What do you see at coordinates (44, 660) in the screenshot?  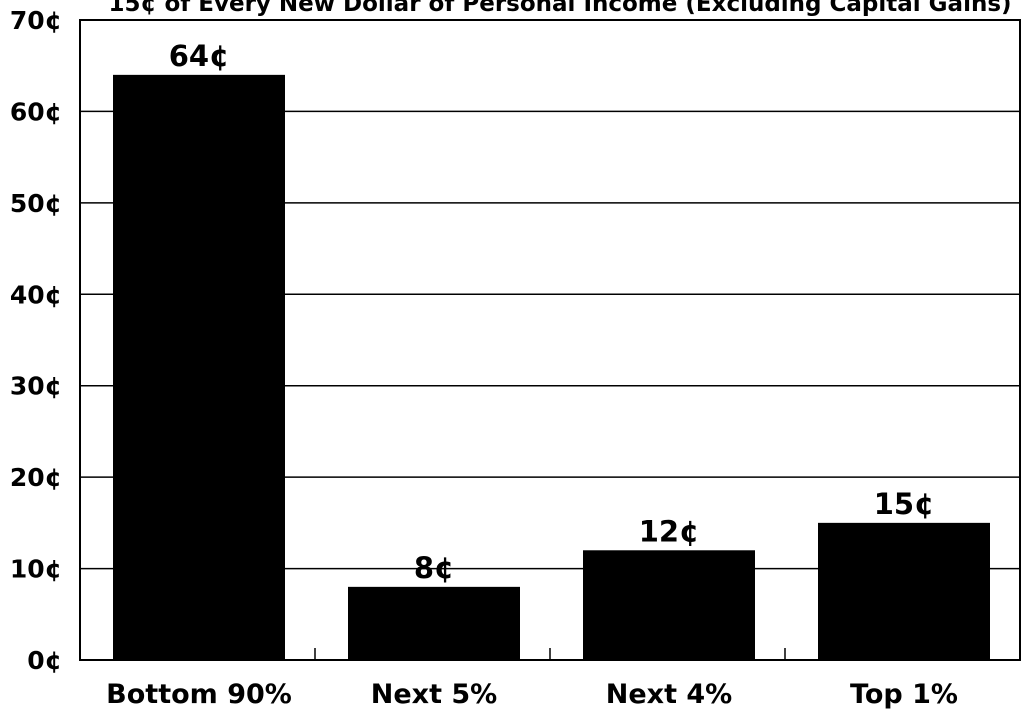 I see `y-tick-label: 0¢` at bounding box center [44, 660].